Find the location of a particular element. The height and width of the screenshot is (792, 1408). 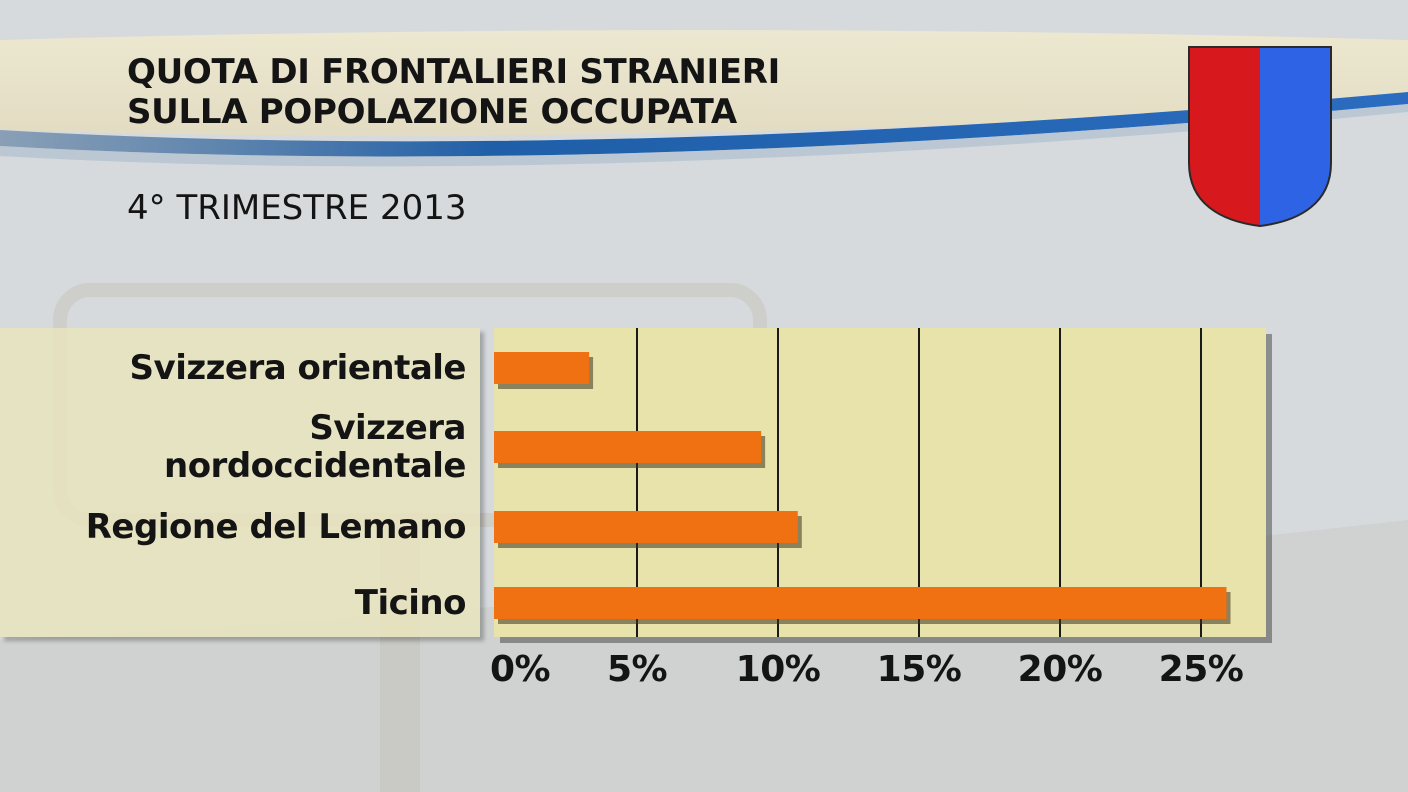

category-label-line: Ticino is located at coordinates (410, 603).